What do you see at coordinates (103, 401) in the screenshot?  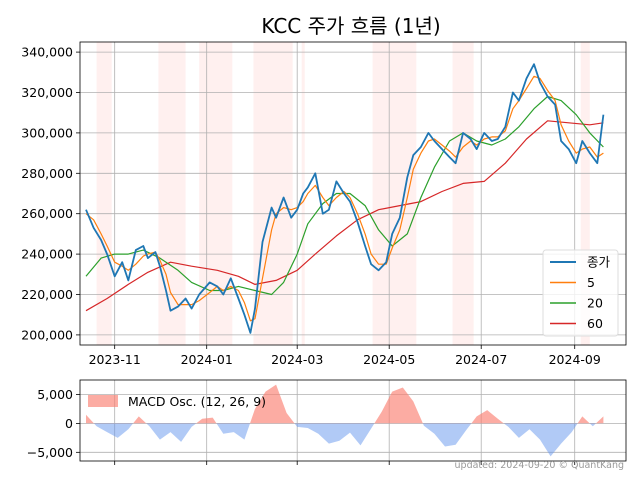 I see `macd-legend-swatch` at bounding box center [103, 401].